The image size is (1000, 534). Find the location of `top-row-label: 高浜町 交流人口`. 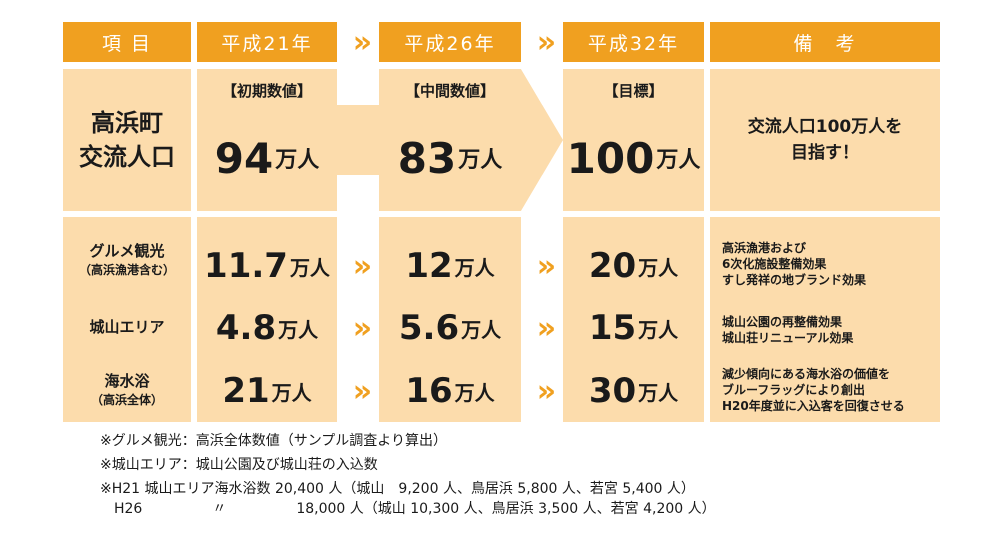

top-row-label: 高浜町 交流人口 is located at coordinates (127, 140).